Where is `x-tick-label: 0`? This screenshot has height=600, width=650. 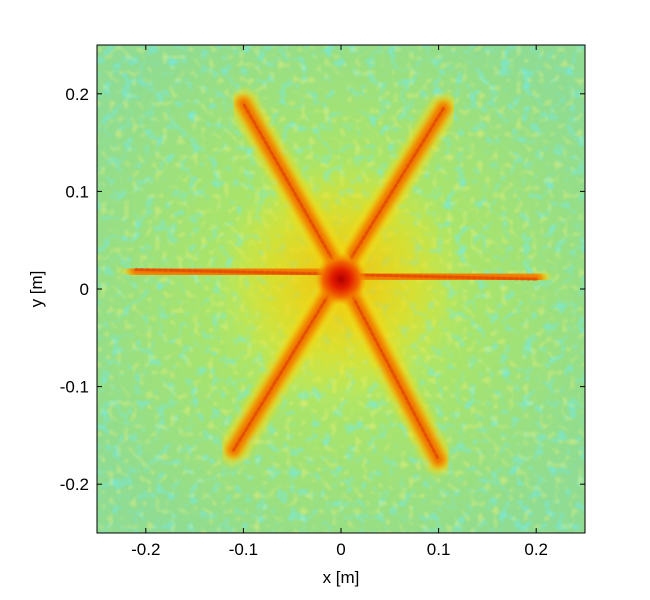
x-tick-label: 0 is located at coordinates (340, 549).